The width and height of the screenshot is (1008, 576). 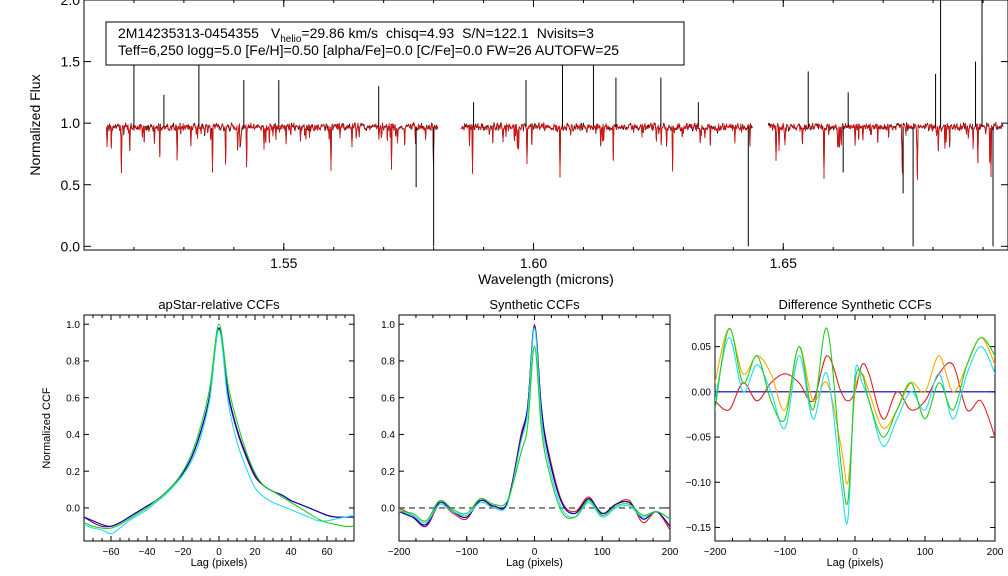 What do you see at coordinates (47, 428) in the screenshot?
I see `aprelative-ylabel: Normalized CCF` at bounding box center [47, 428].